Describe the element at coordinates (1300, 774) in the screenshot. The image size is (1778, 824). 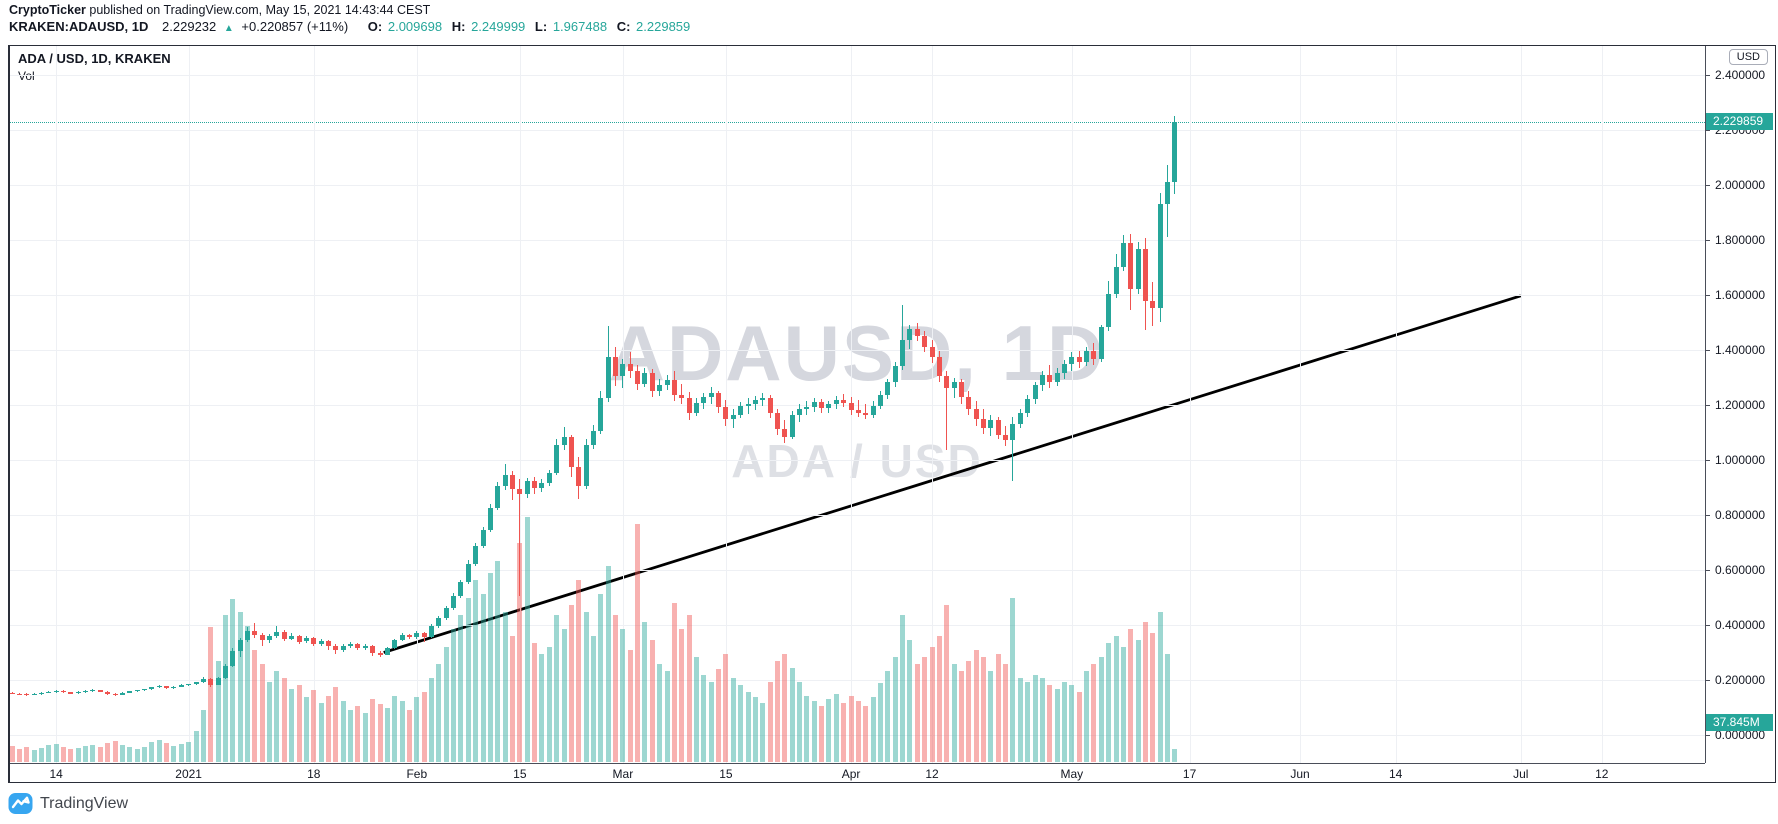
I see `time-axis-label: Jun` at that location.